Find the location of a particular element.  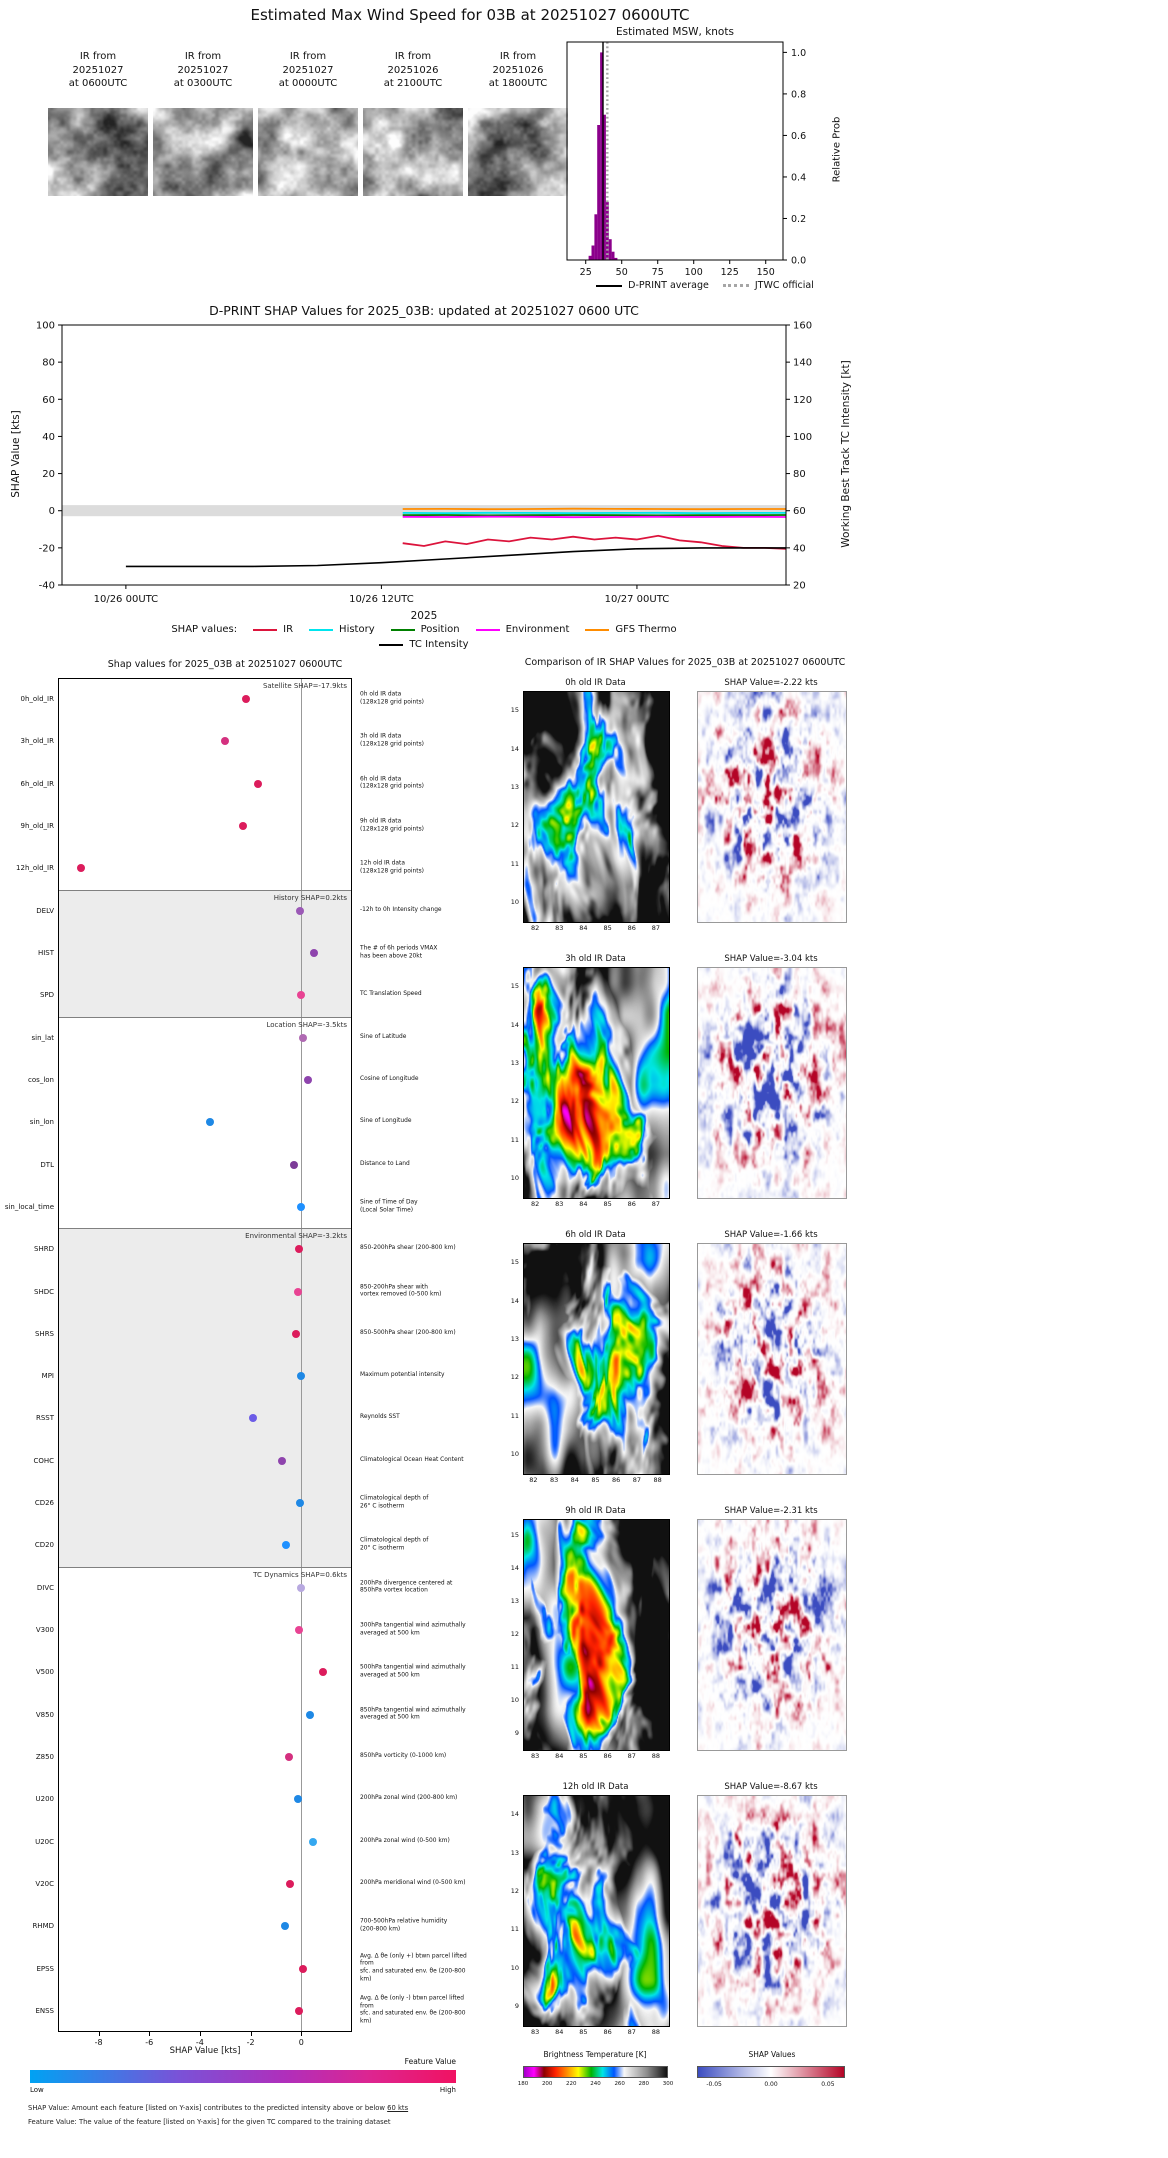

shap-colorbar-tick-label: 0.00 is located at coordinates (771, 2084).